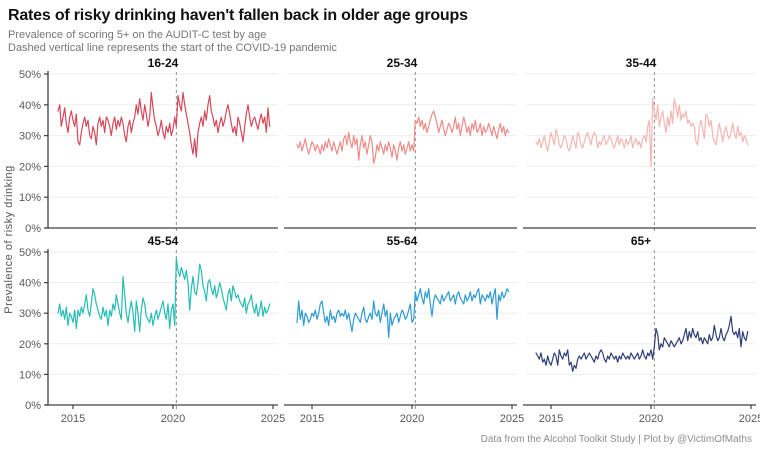  Describe the element at coordinates (642, 343) in the screenshot. I see `series-line-65+` at that location.